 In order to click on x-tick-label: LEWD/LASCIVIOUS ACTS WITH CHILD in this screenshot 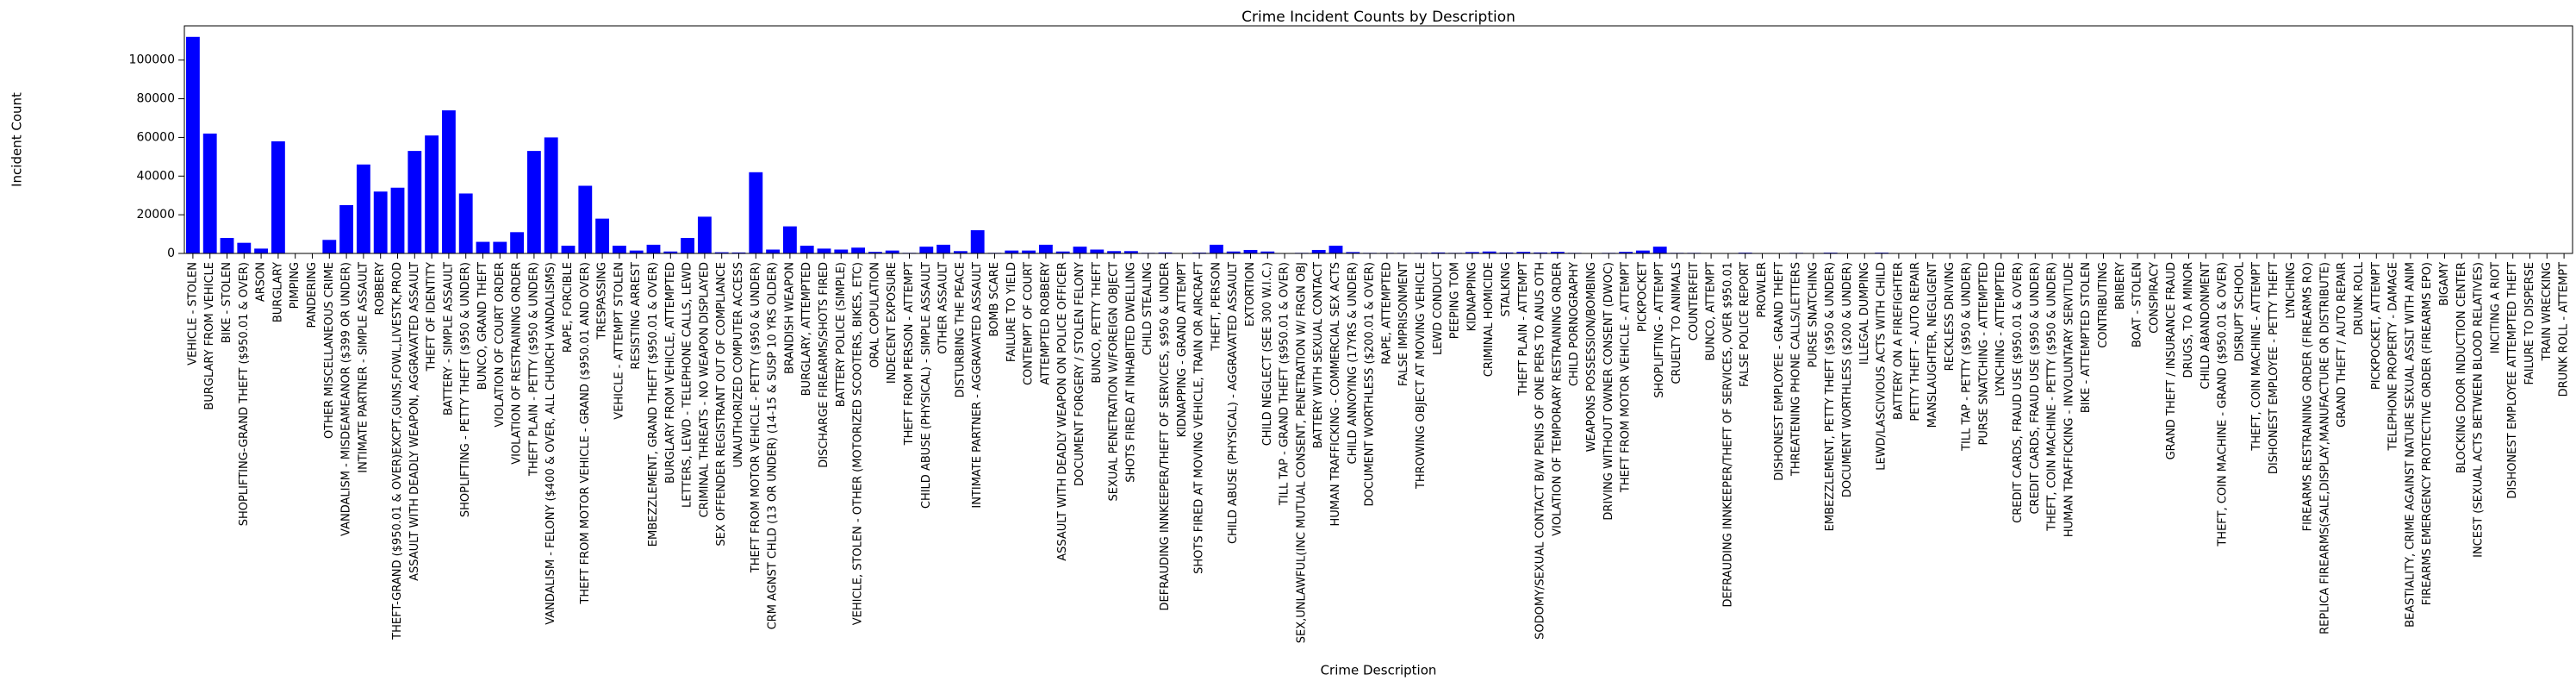, I will do `click(1882, 366)`.